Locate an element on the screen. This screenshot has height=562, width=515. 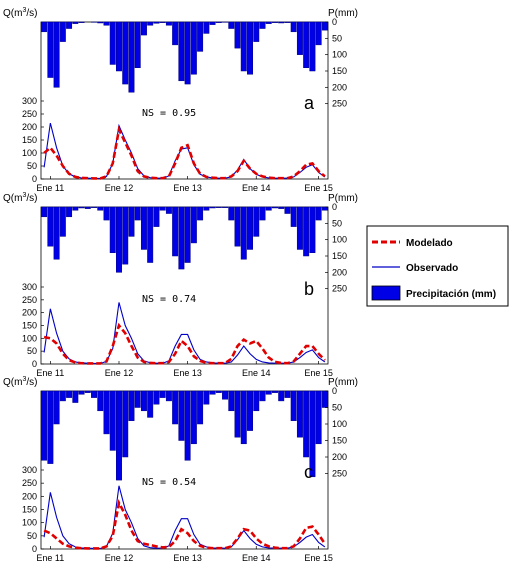
p-tick-label: 250 is located at coordinates (339, 474).